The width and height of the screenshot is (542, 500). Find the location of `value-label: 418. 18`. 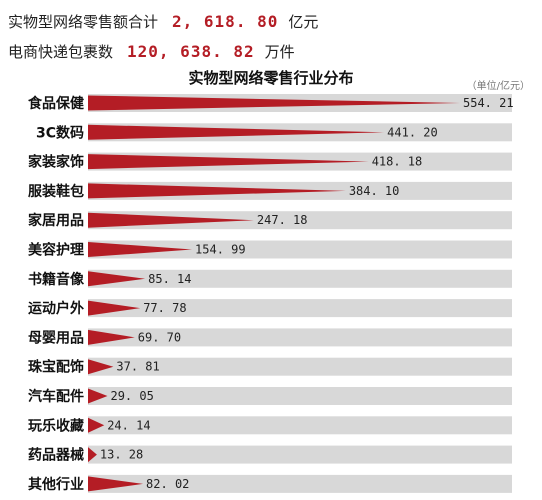

value-label: 418. 18 is located at coordinates (397, 162).